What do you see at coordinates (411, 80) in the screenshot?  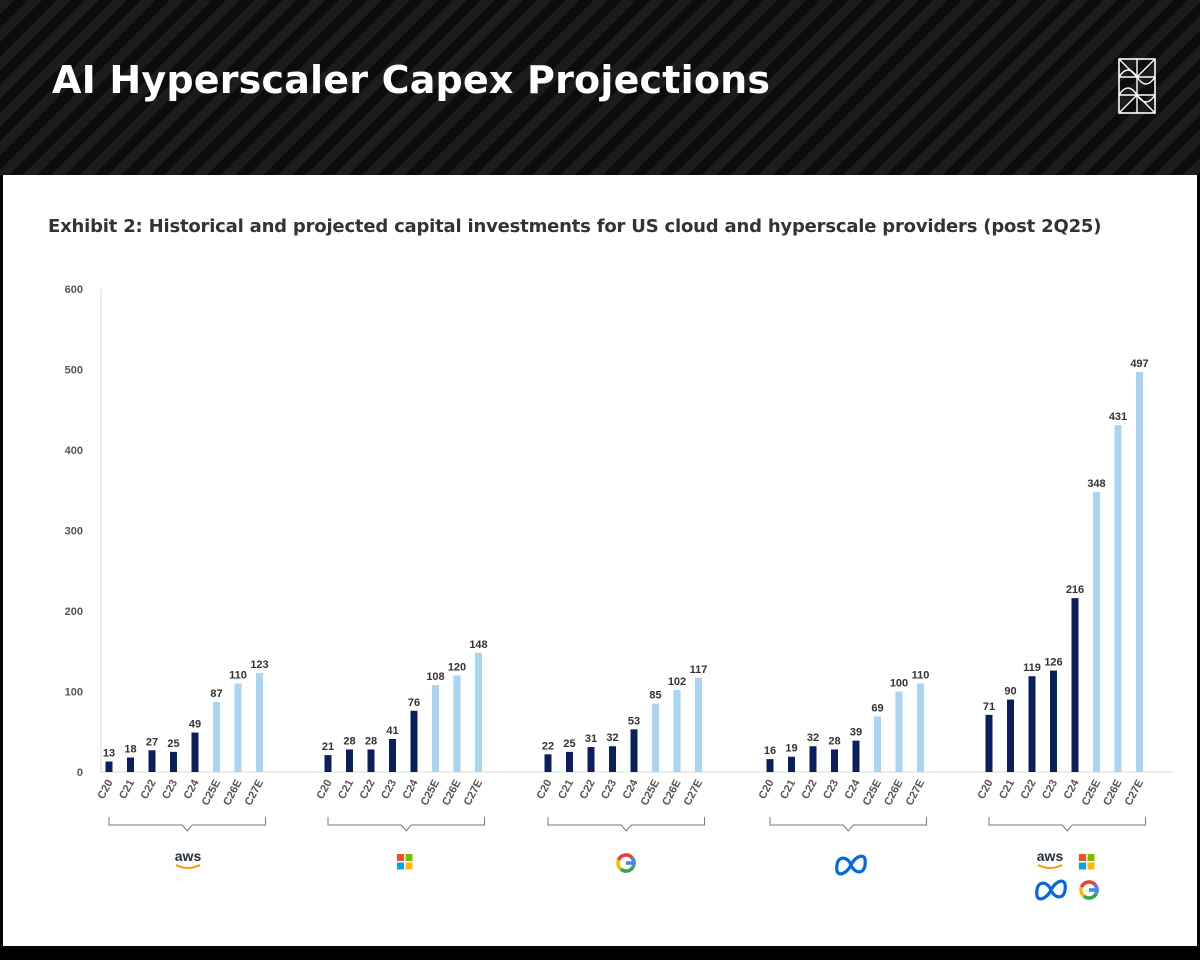 I see `page-title: AI Hyperscaler Capex Projections` at bounding box center [411, 80].